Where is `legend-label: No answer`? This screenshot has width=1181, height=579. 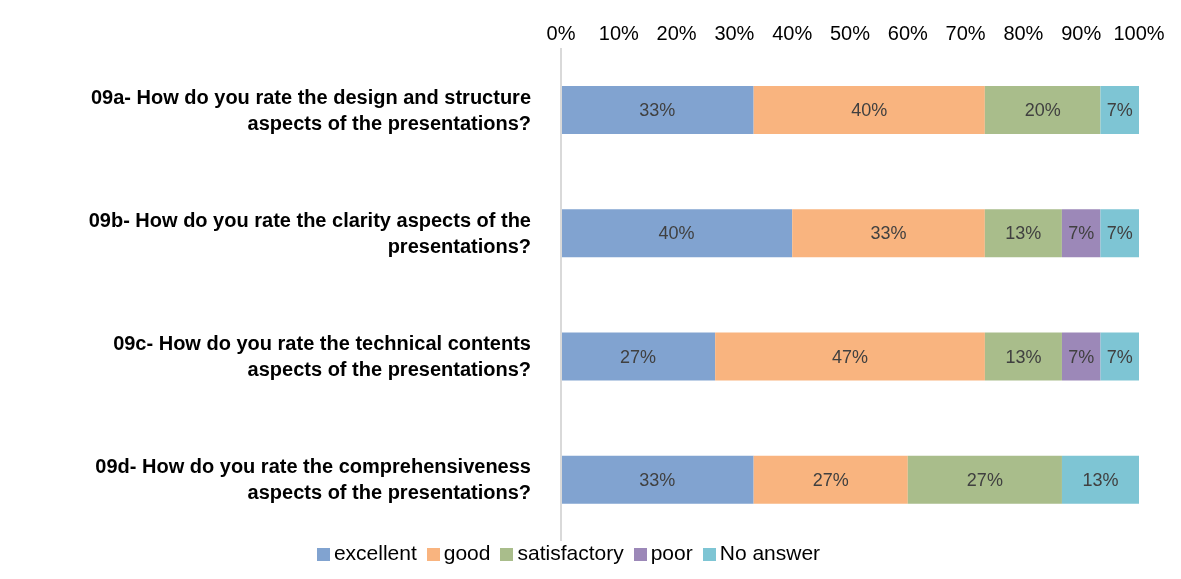 legend-label: No answer is located at coordinates (770, 552).